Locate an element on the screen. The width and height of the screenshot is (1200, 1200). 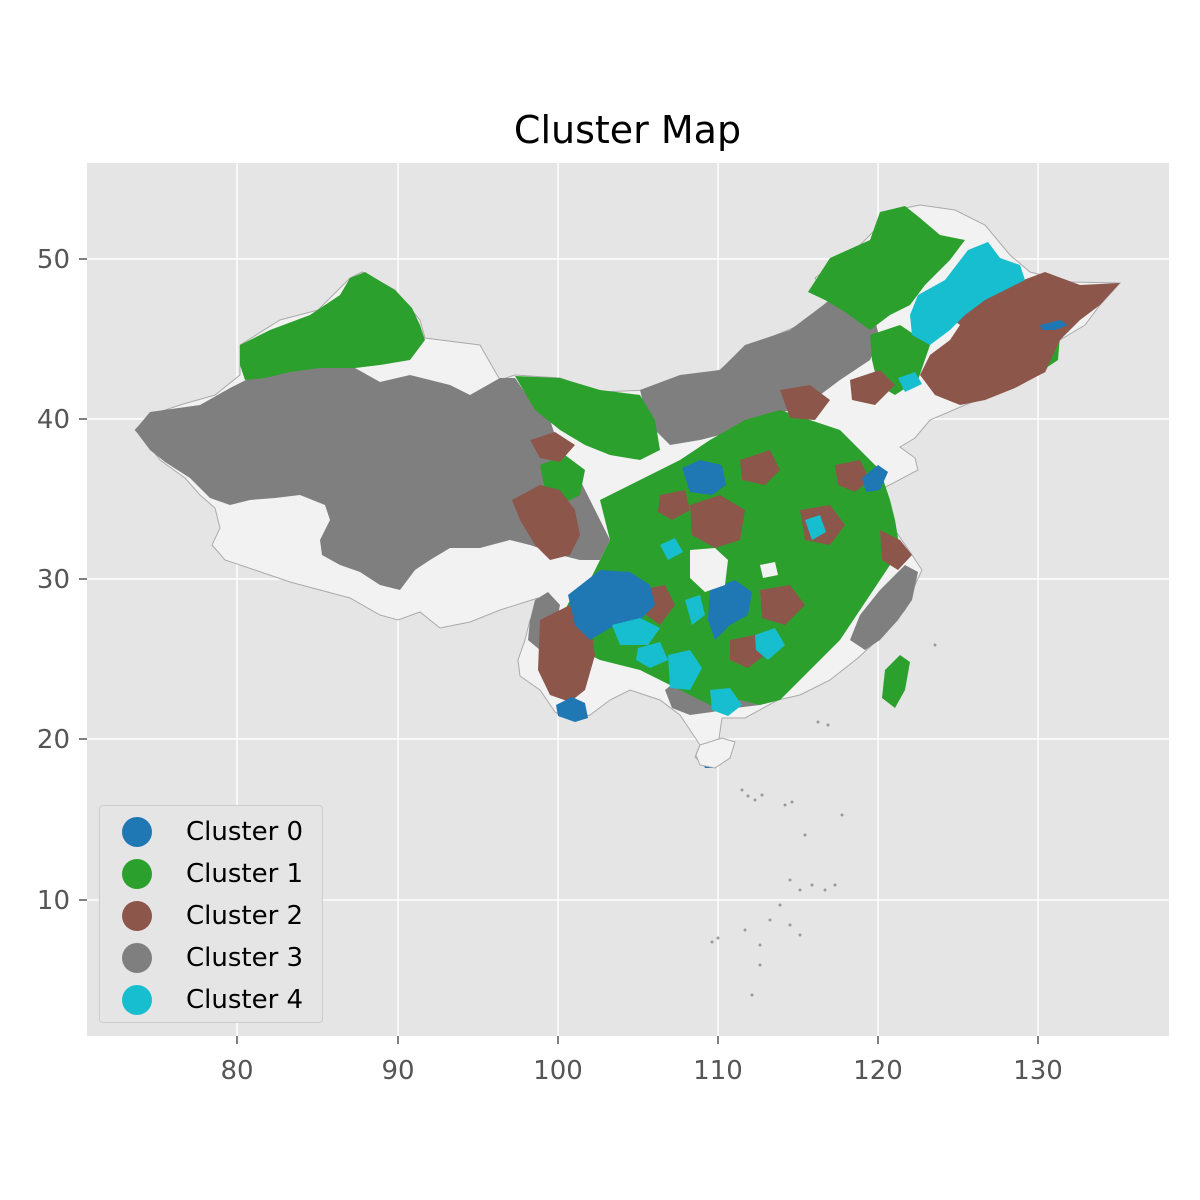
legend-label: Cluster 2 is located at coordinates (245, 916).